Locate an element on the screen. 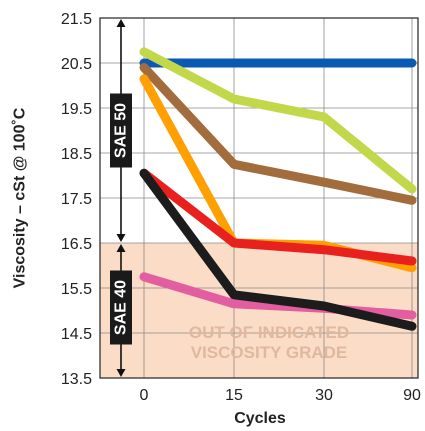  y-tick-label: 21.5 is located at coordinates (76, 19).